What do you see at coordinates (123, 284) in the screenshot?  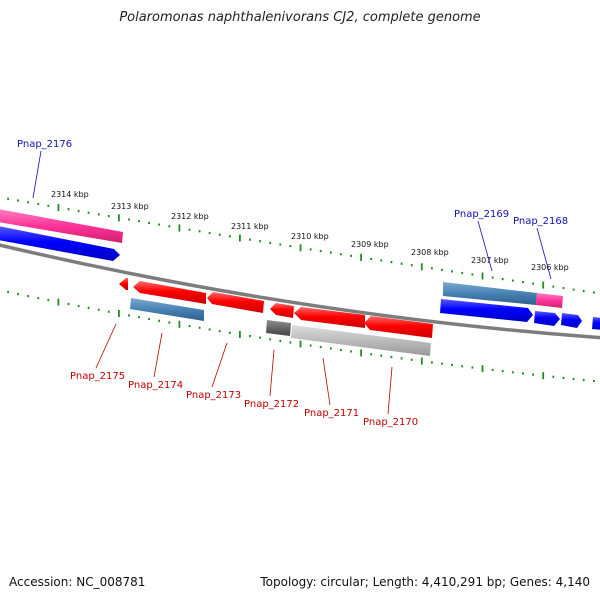 I see `gene-red-small` at bounding box center [123, 284].